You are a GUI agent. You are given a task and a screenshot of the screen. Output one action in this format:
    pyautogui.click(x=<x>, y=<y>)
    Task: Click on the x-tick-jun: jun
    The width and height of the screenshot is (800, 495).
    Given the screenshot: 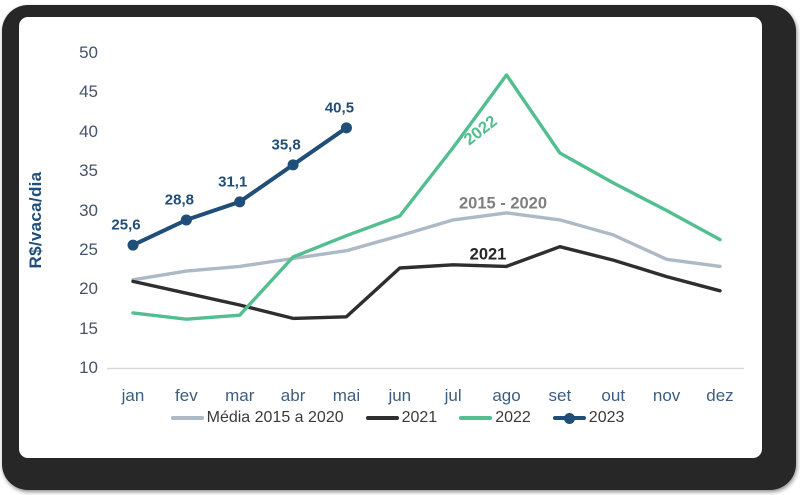 What is the action you would take?
    pyautogui.click(x=400, y=395)
    